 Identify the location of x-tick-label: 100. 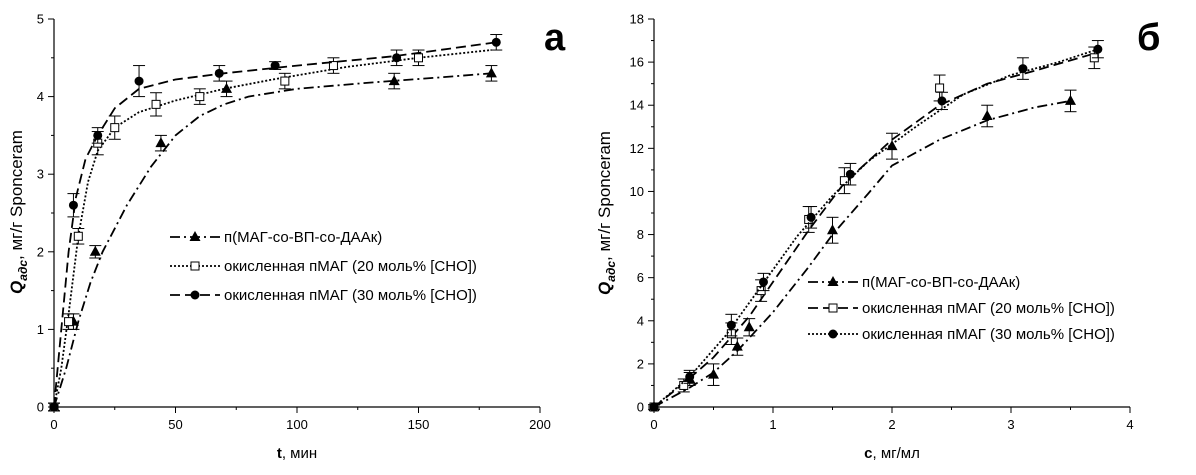
(297, 424).